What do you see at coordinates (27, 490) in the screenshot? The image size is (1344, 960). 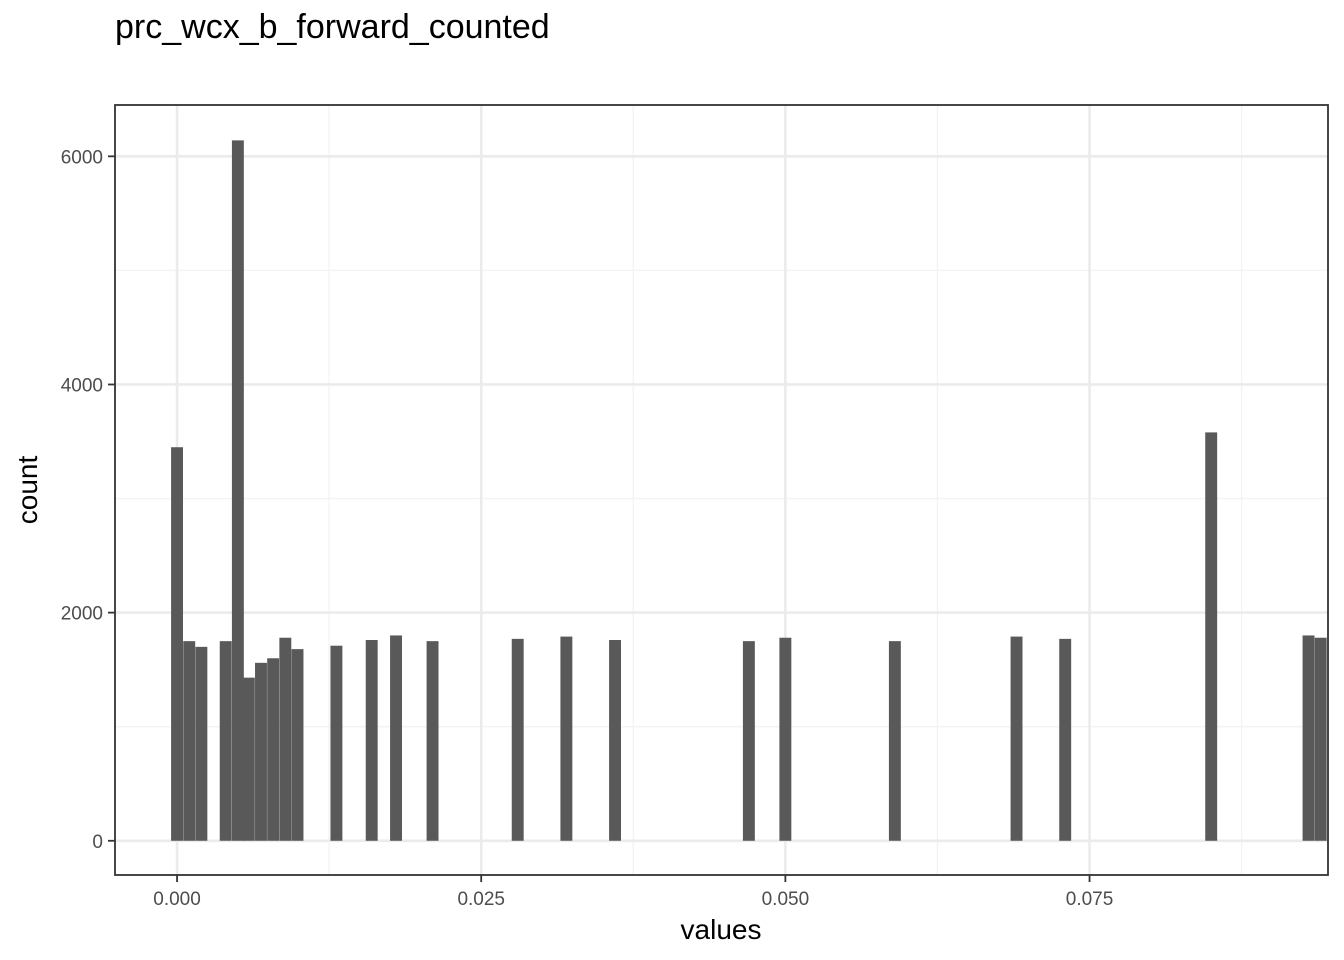 I see `y-axis-title: count` at bounding box center [27, 490].